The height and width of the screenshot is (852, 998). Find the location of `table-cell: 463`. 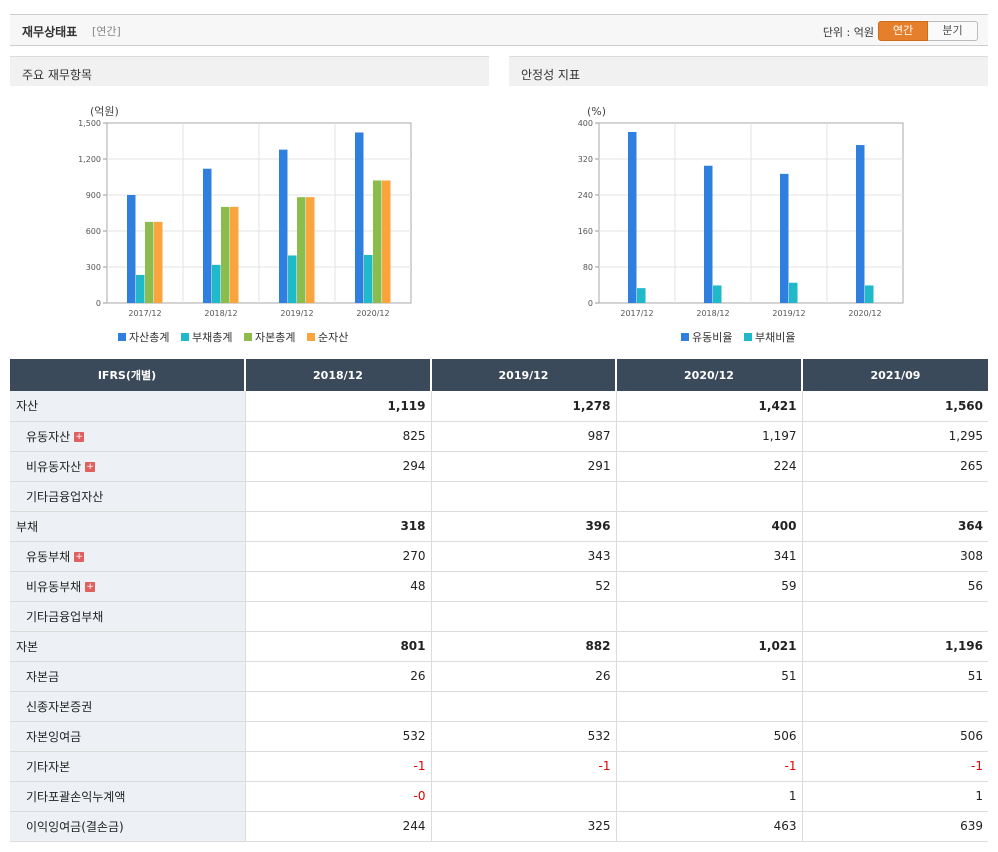

table-cell: 463 is located at coordinates (708, 826).